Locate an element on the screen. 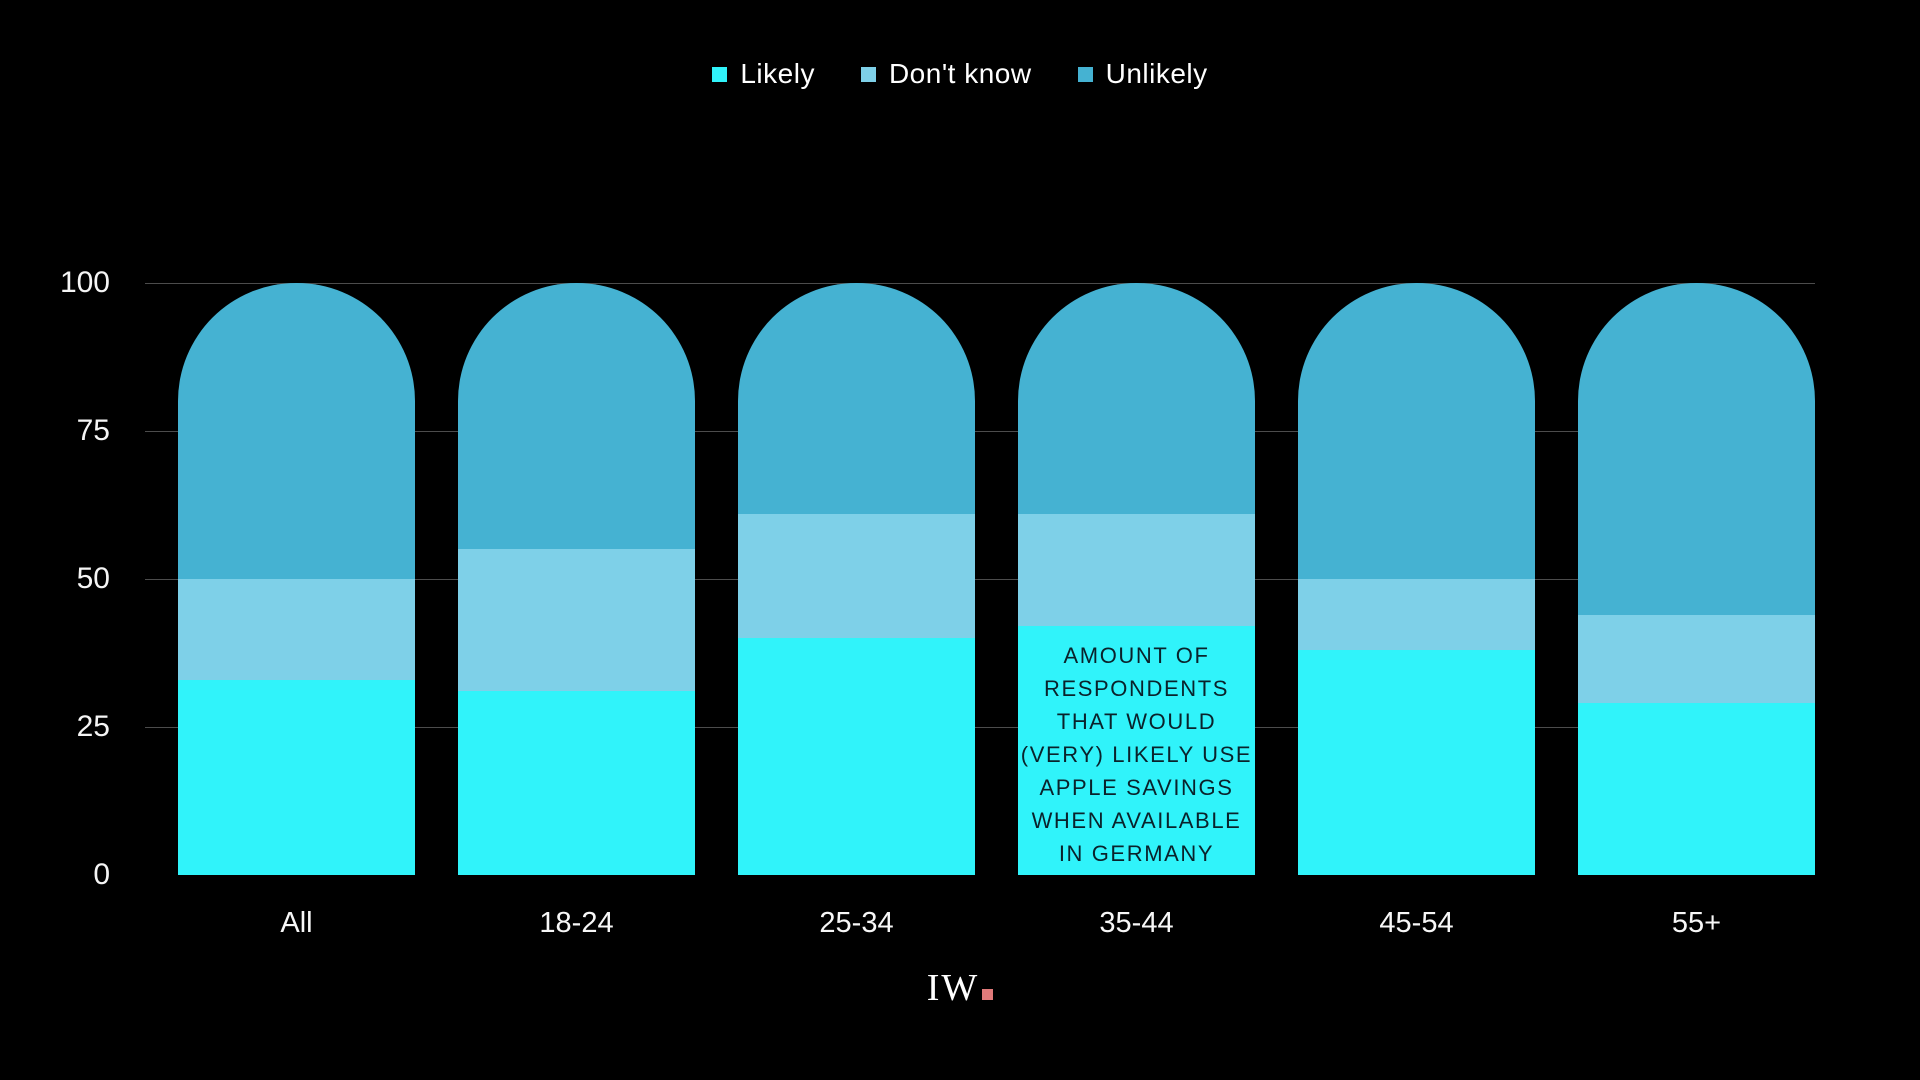  logo: IW is located at coordinates (960, 988).